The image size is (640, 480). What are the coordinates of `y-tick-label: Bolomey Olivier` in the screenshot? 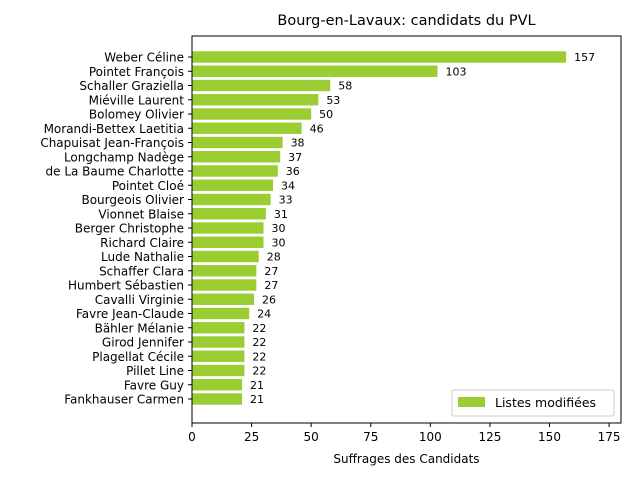 It's located at (136, 115).